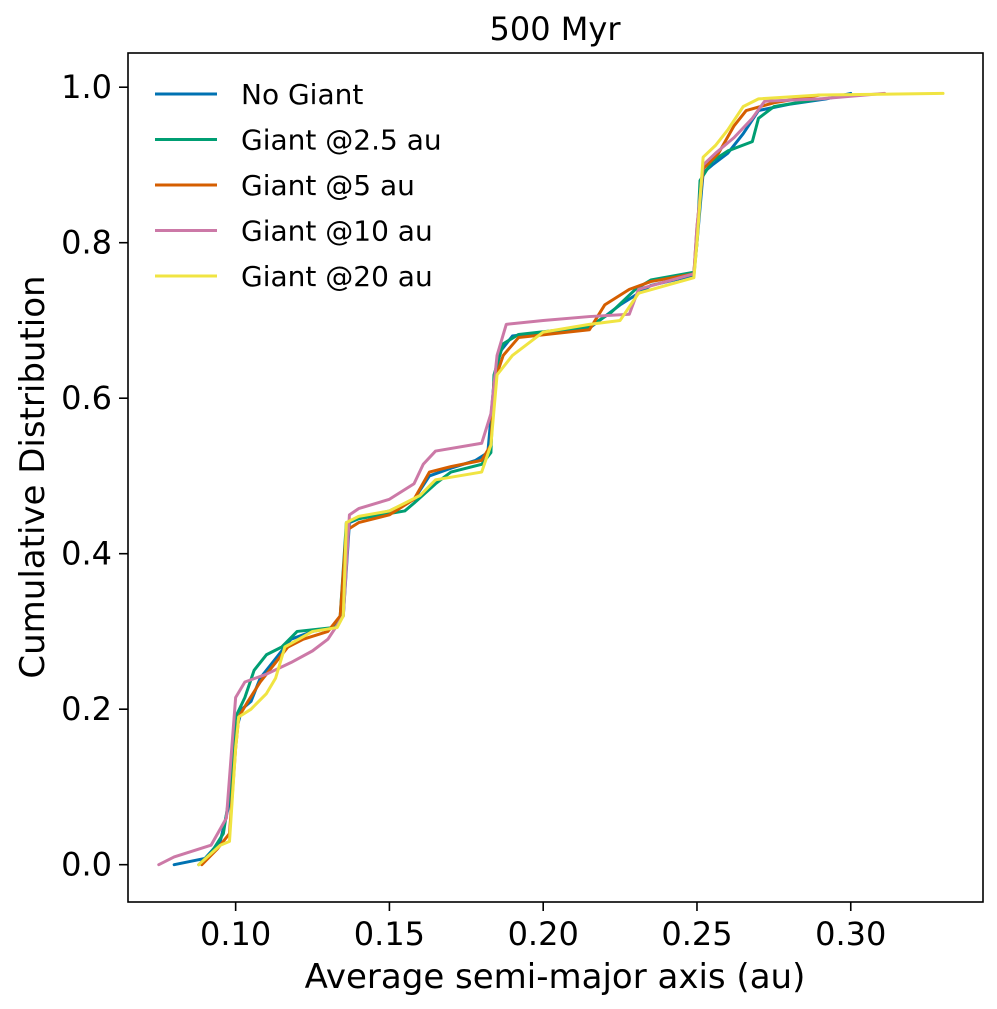 The width and height of the screenshot is (997, 1009). I want to click on x-tick-label: 0.20, so click(543, 934).